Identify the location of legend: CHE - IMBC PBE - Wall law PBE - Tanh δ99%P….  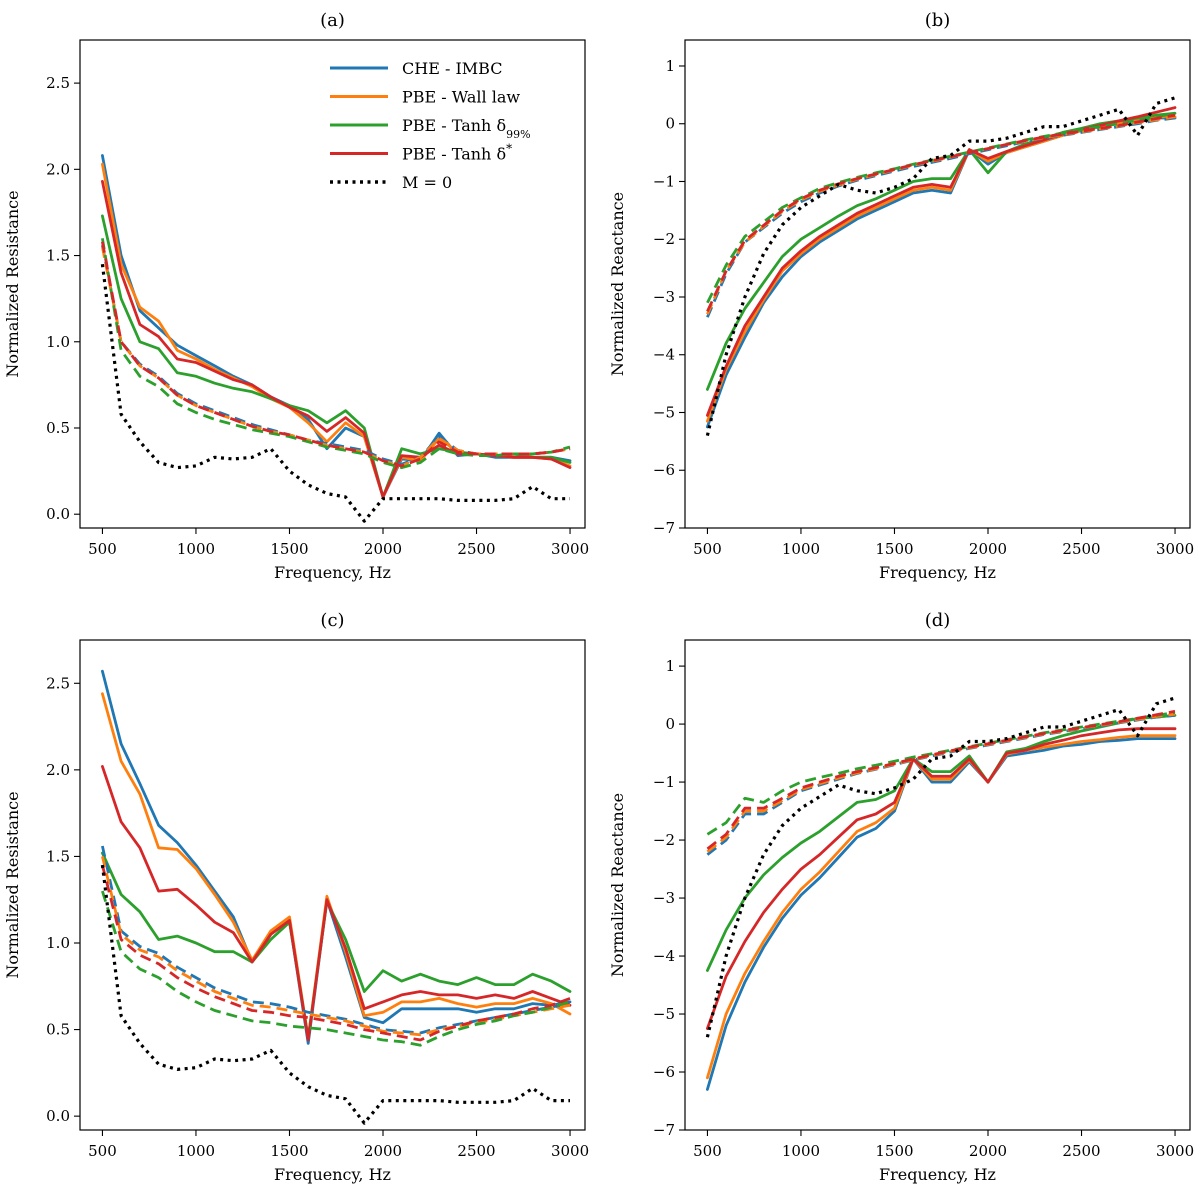
(430, 125).